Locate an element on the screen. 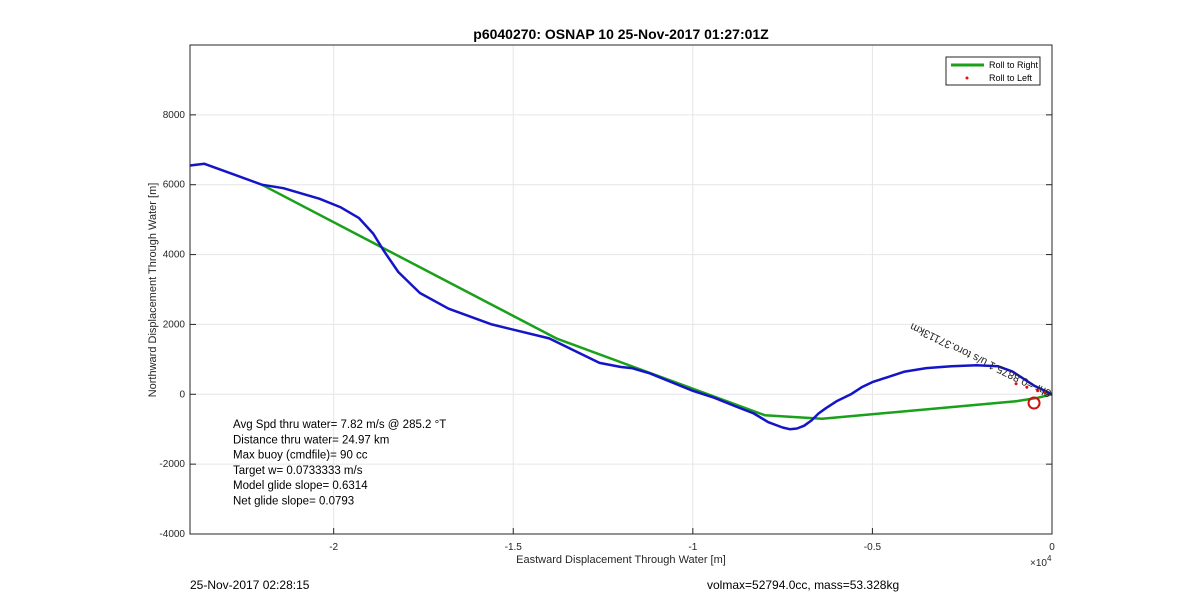 The image size is (1200, 601). y-axis-label: Northward Displacement Through Water [m] is located at coordinates (153, 290).